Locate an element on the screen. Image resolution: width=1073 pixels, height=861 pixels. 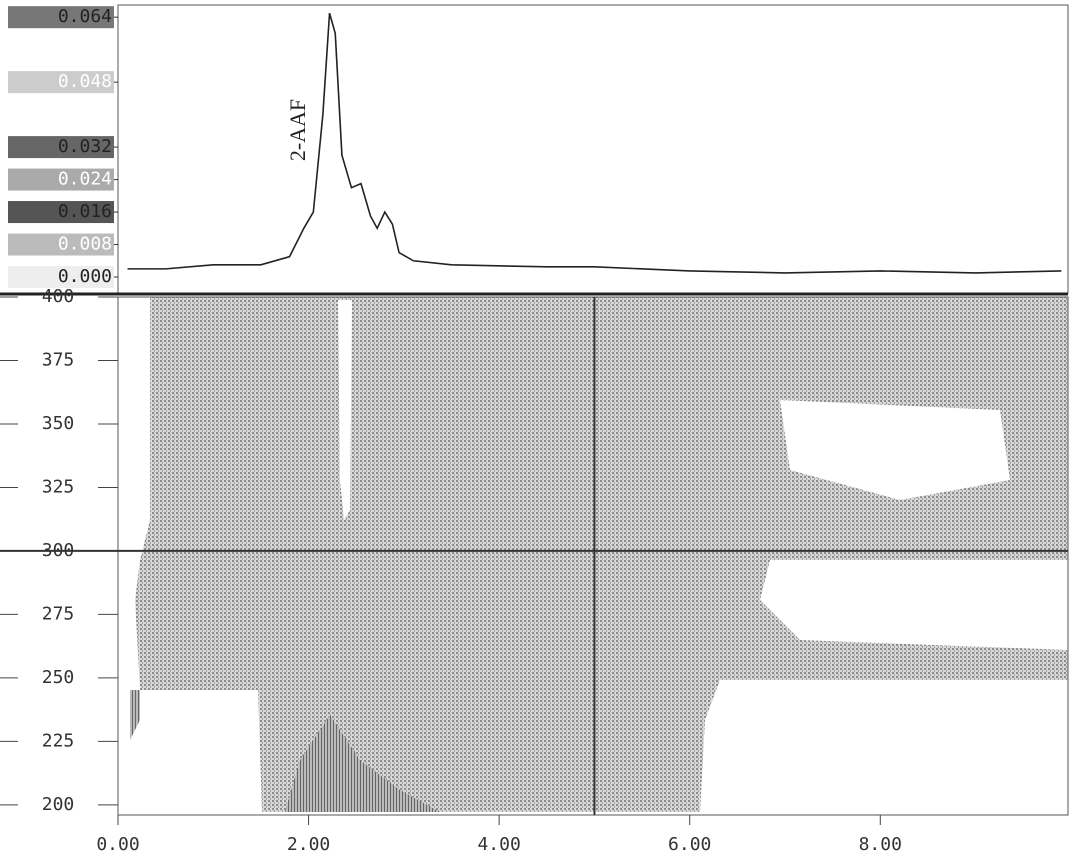
y-tick-label: 0.064 is located at coordinates (85, 16).